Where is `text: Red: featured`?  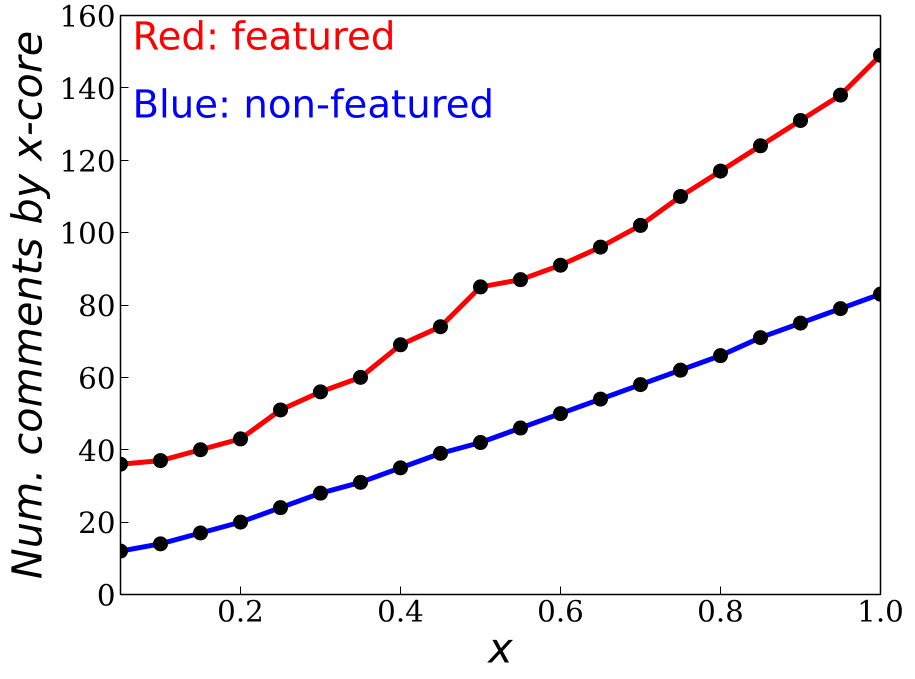 text: Red: featured is located at coordinates (264, 37).